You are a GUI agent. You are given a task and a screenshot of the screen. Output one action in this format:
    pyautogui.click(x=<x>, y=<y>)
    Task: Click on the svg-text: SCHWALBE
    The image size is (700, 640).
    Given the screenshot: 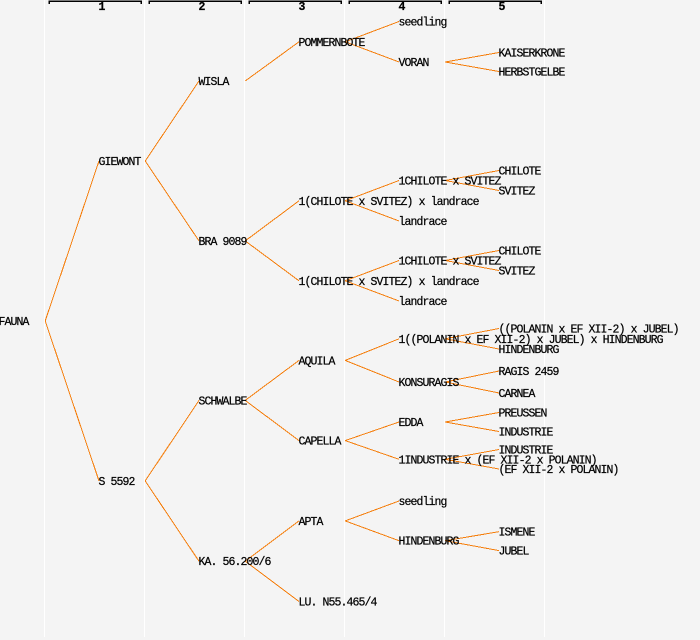 What is the action you would take?
    pyautogui.click(x=223, y=401)
    